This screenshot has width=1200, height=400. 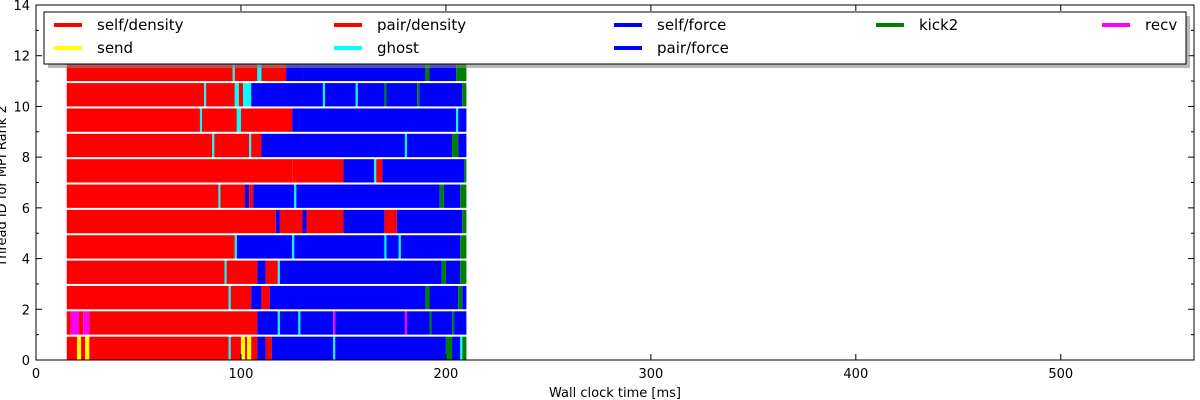 What do you see at coordinates (855, 374) in the screenshot?
I see `x-tick-label: 400` at bounding box center [855, 374].